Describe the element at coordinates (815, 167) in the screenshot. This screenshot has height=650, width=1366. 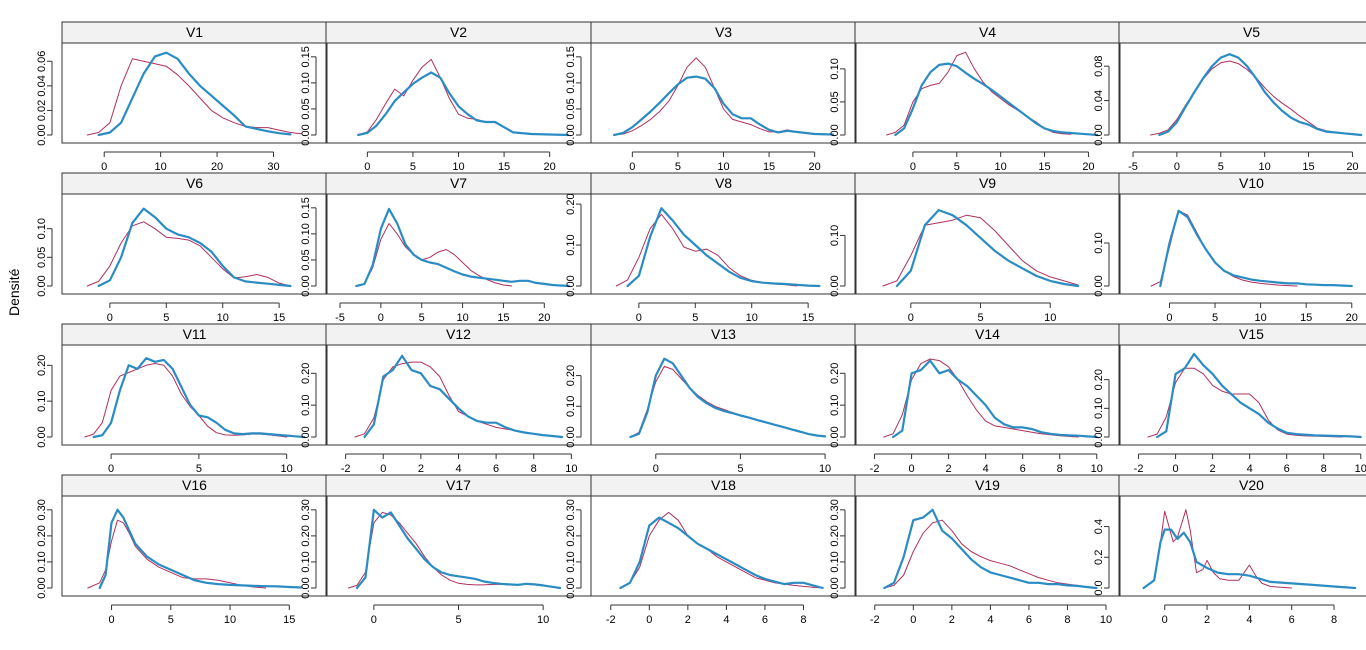
I see `x-tick-label-v3: 20` at that location.